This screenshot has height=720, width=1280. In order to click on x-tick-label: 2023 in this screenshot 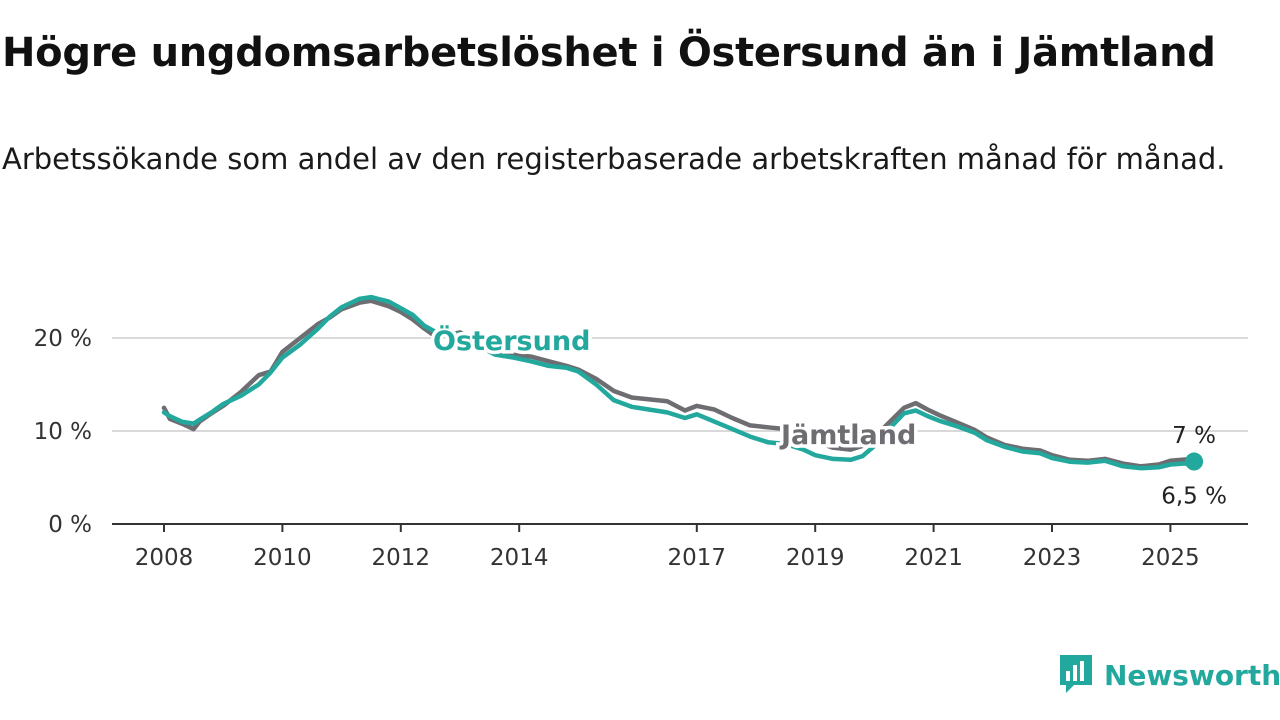, I will do `click(1052, 558)`.